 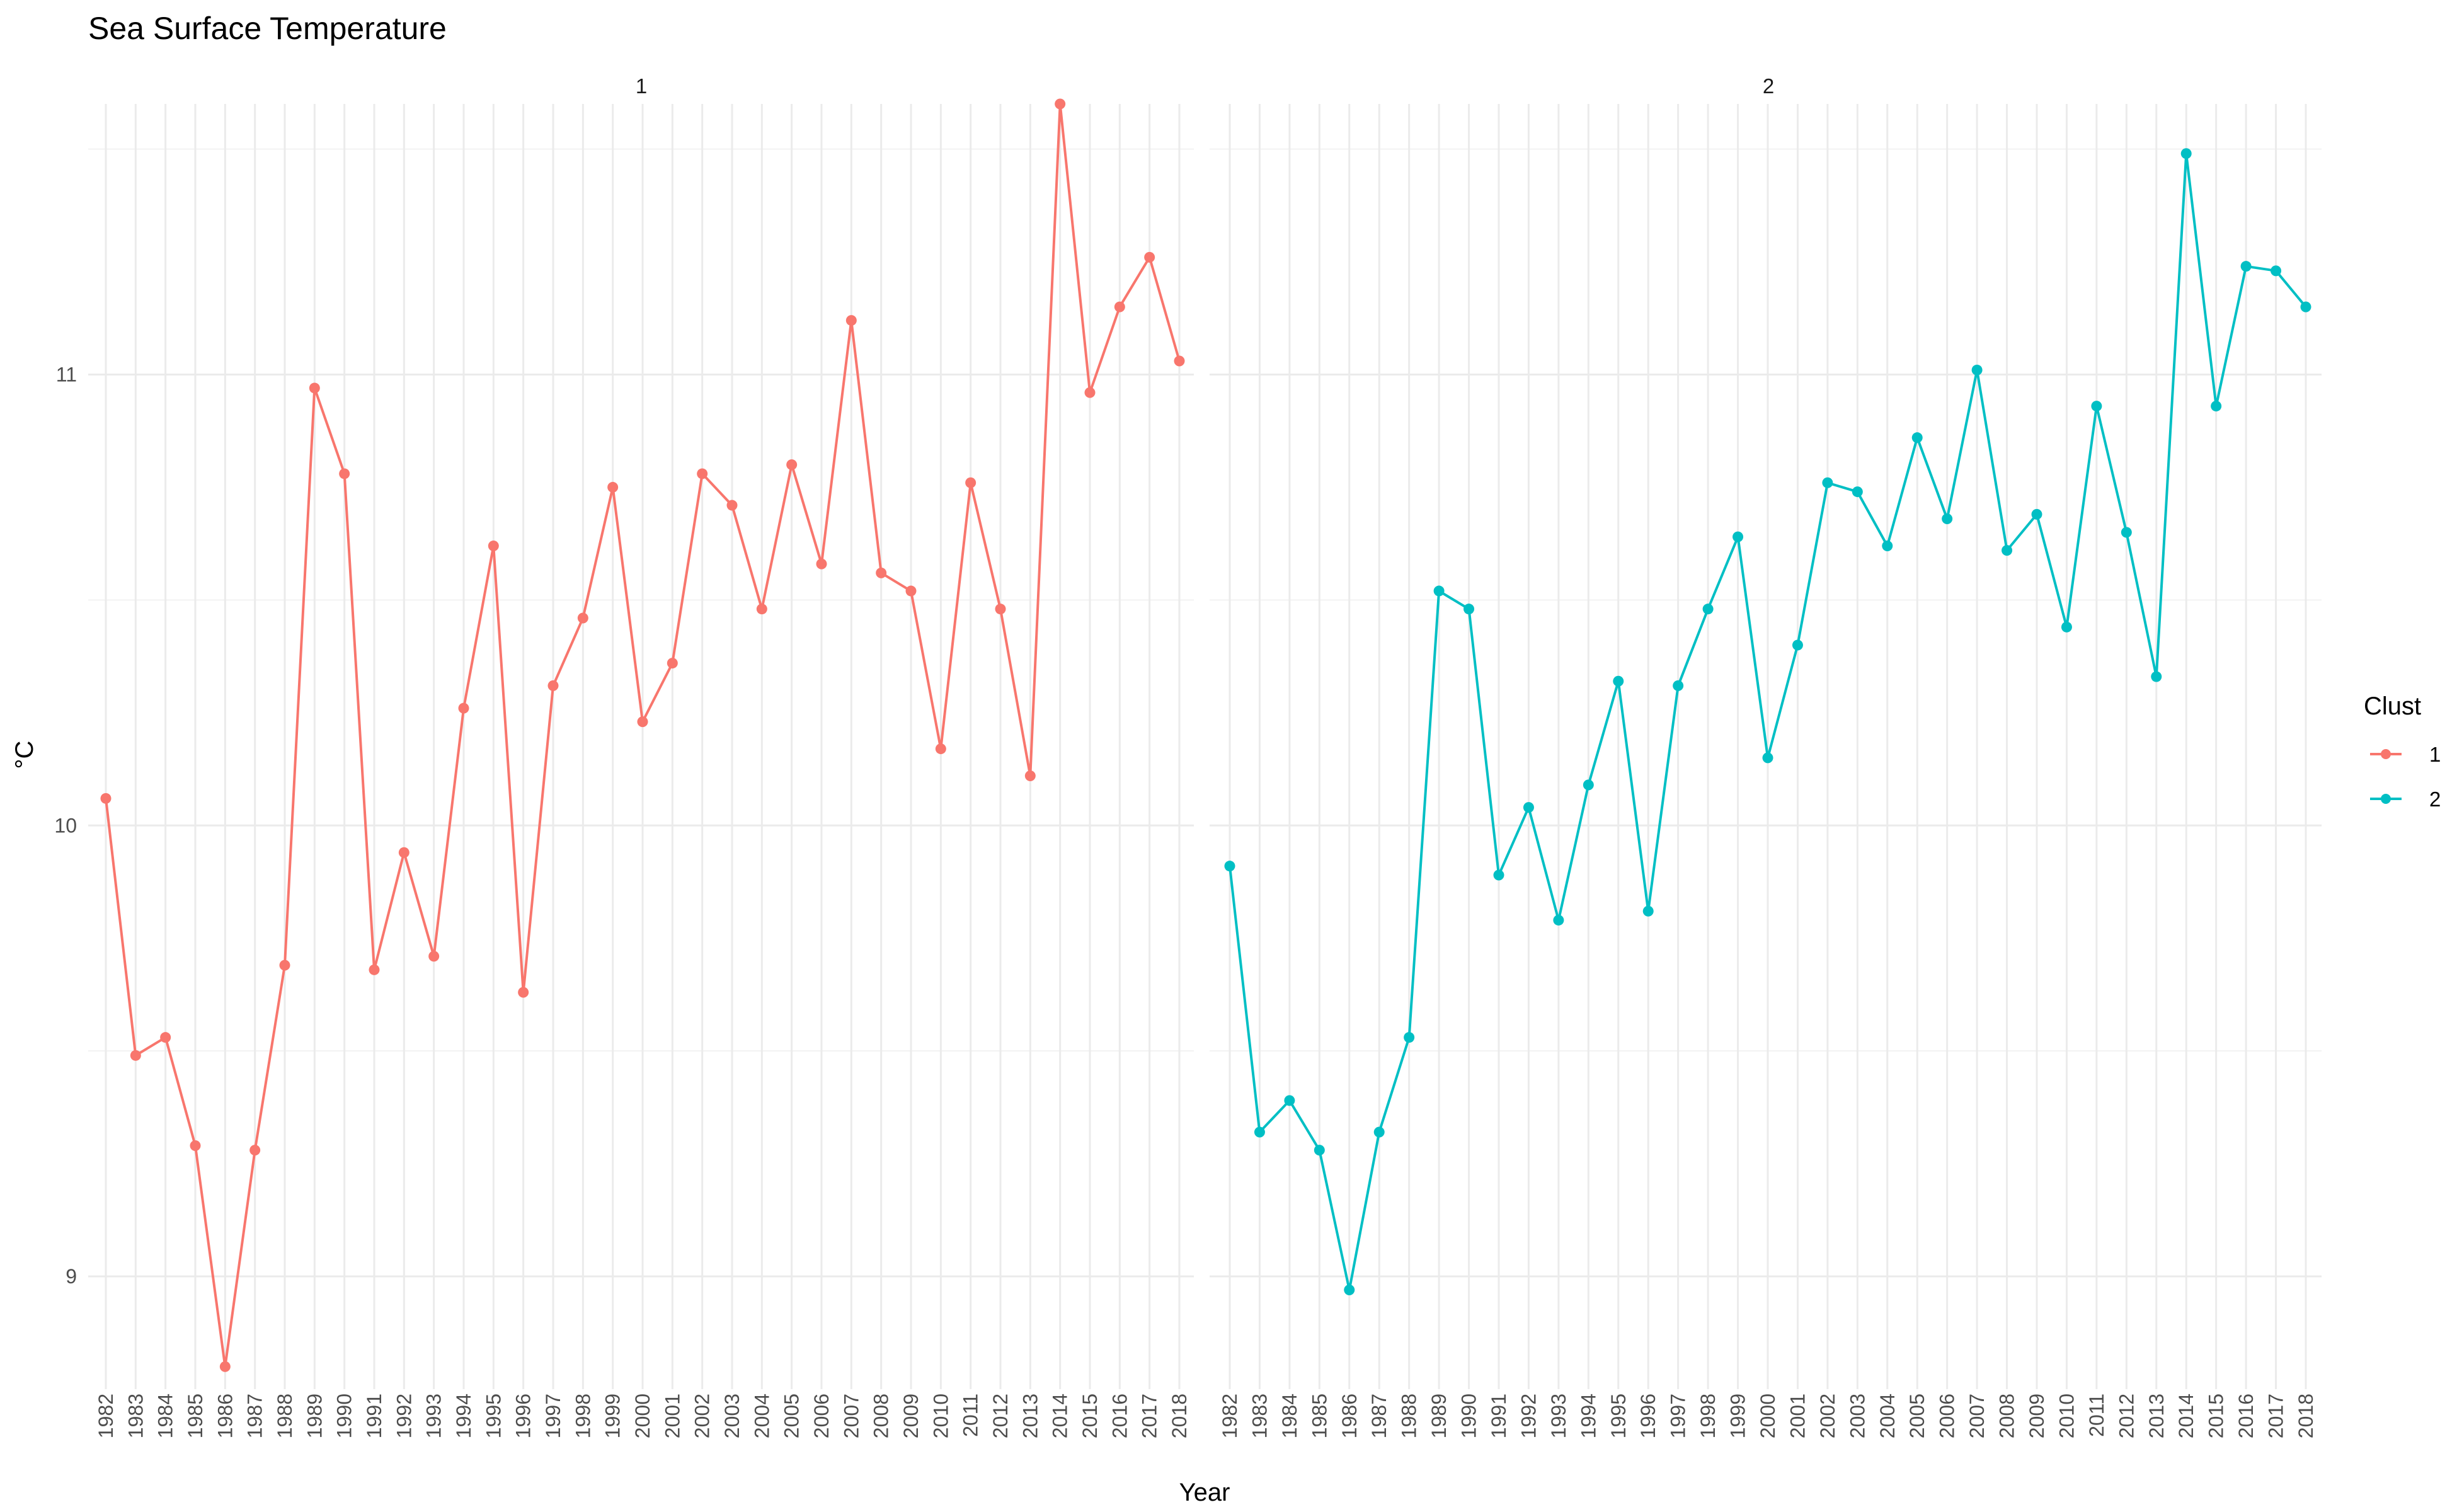 What do you see at coordinates (2435, 799) in the screenshot?
I see `legend-label-2: 2` at bounding box center [2435, 799].